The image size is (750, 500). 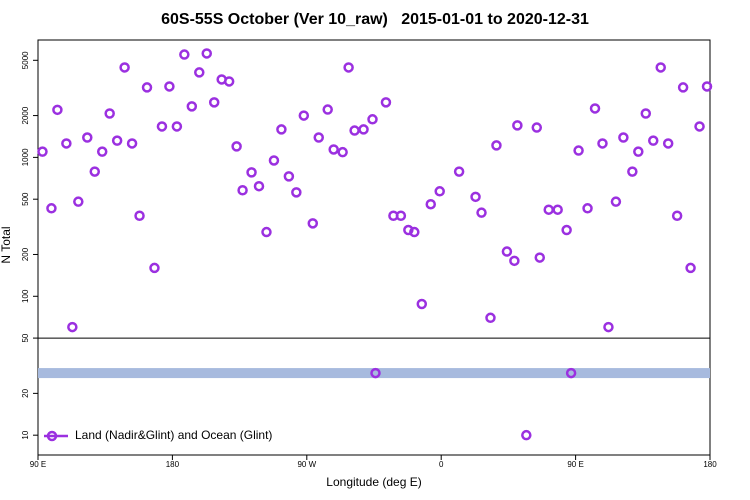 I want to click on y-tick-label: 1000, so click(x=25, y=157).